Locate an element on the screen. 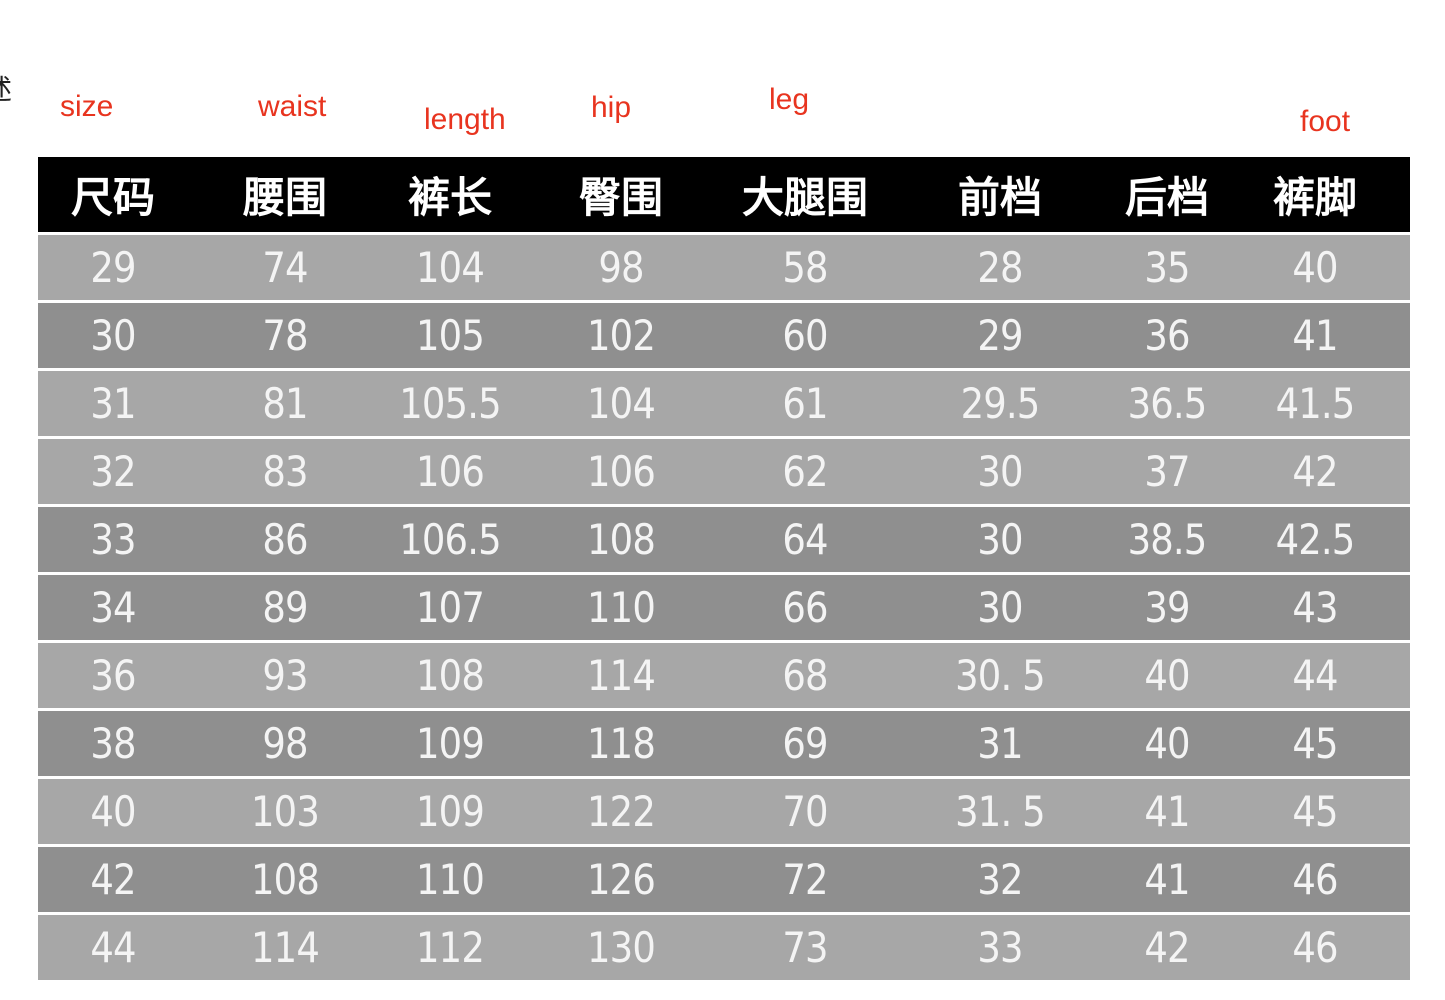 The image size is (1445, 1000). table-cell: 28 is located at coordinates (1000, 267).